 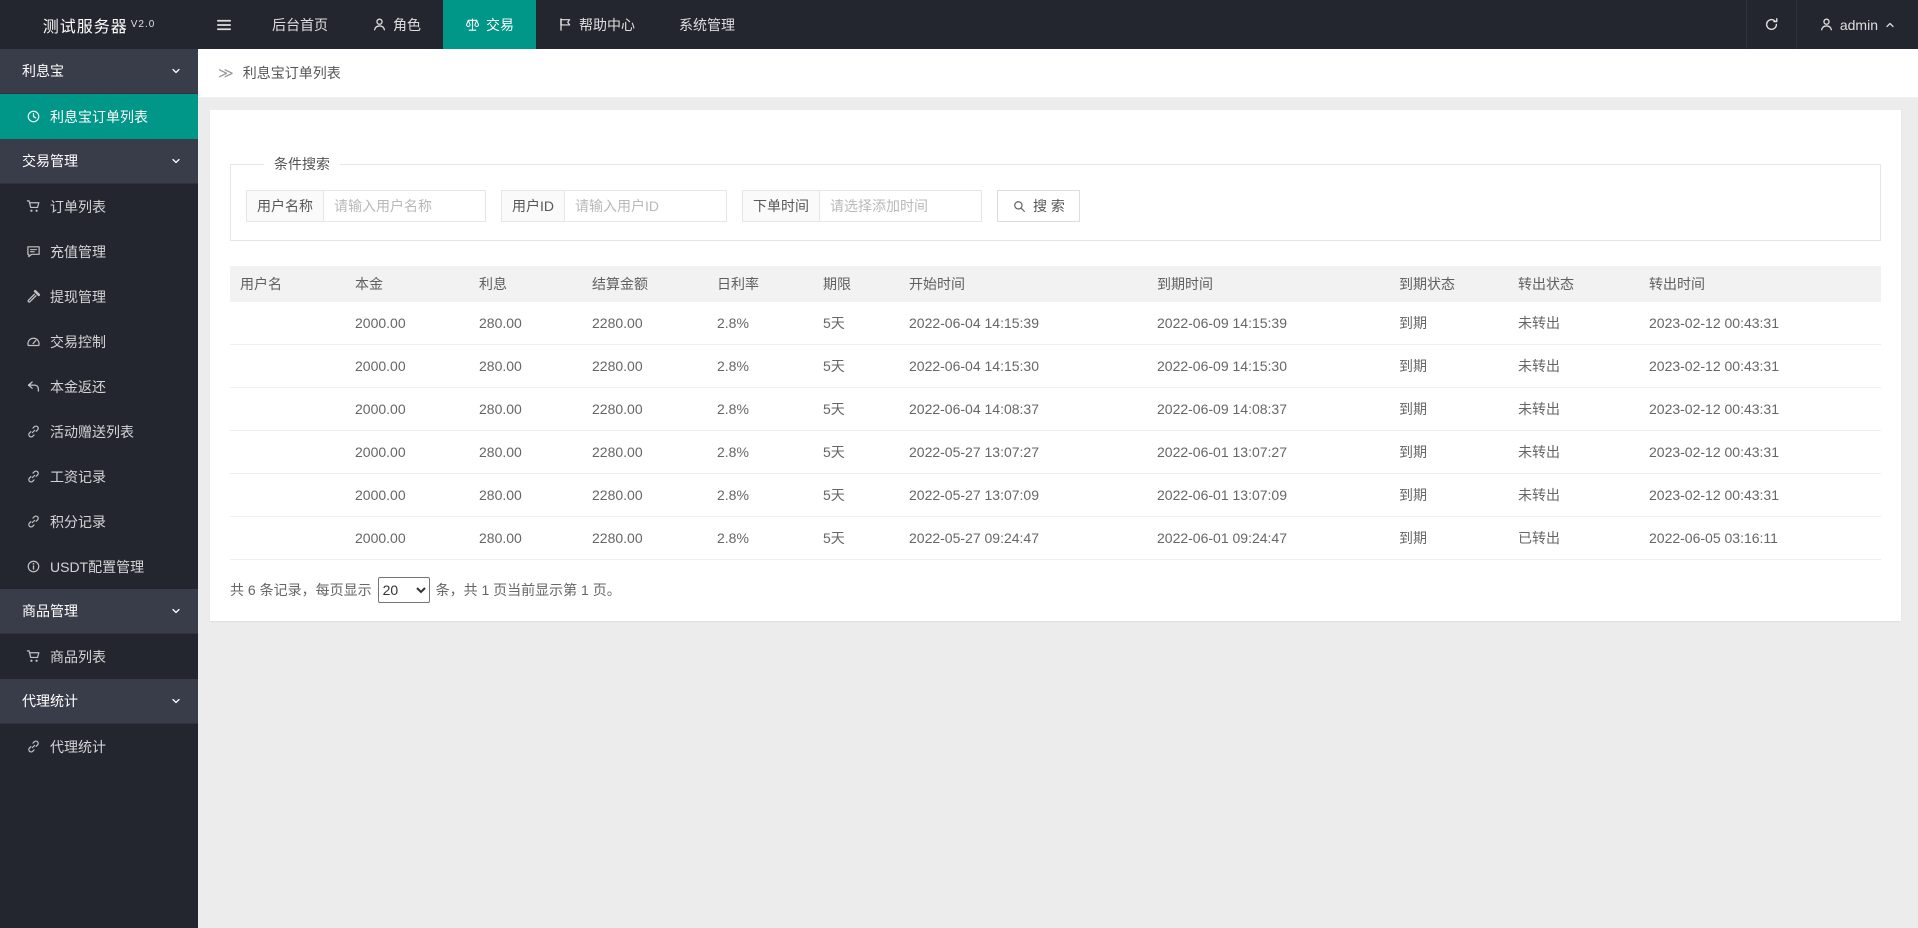 What do you see at coordinates (1856, 24) in the screenshot?
I see `user-menu: admin` at bounding box center [1856, 24].